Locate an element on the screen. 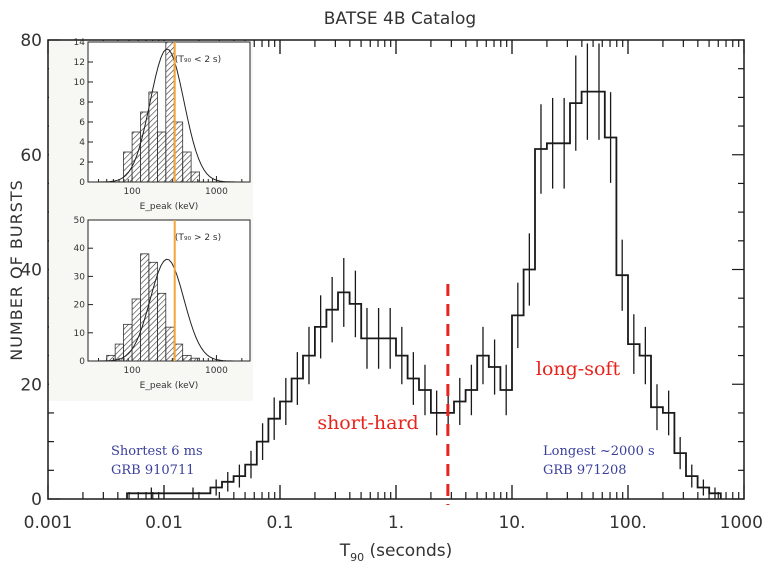 This screenshot has width=764, height=565. short-hard-label: short-hard is located at coordinates (367, 423).